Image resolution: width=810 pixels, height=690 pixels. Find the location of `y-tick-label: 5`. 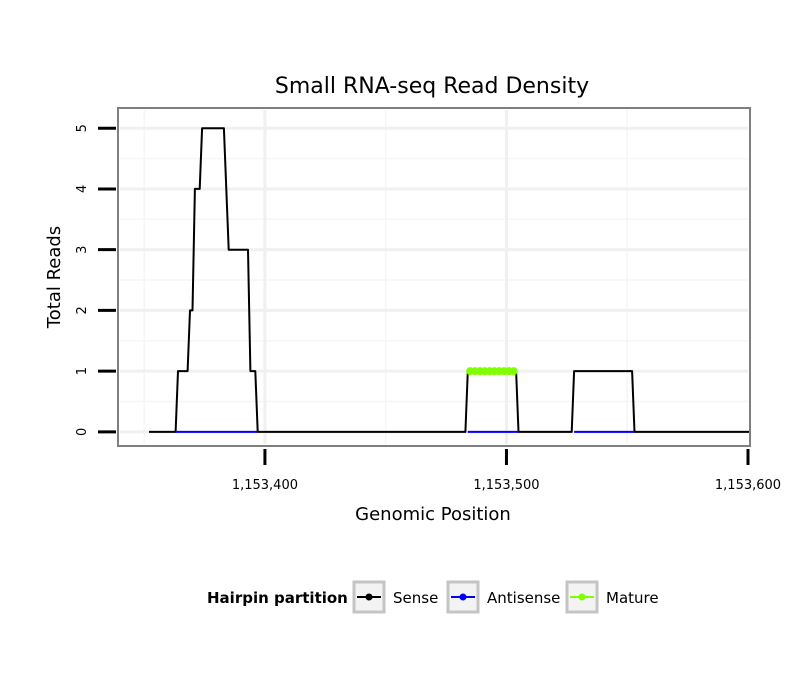

y-tick-label: 5 is located at coordinates (82, 128).